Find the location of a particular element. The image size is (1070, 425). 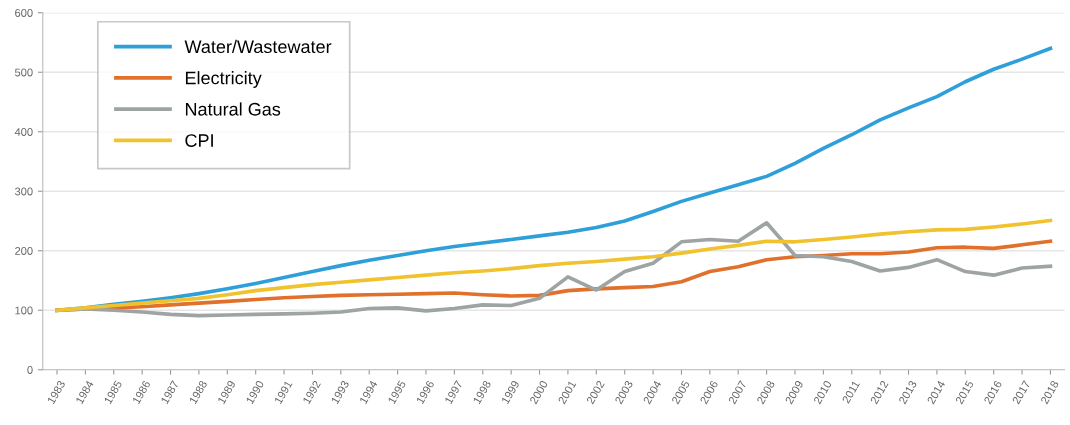

legend-label: Electricity is located at coordinates (223, 79).